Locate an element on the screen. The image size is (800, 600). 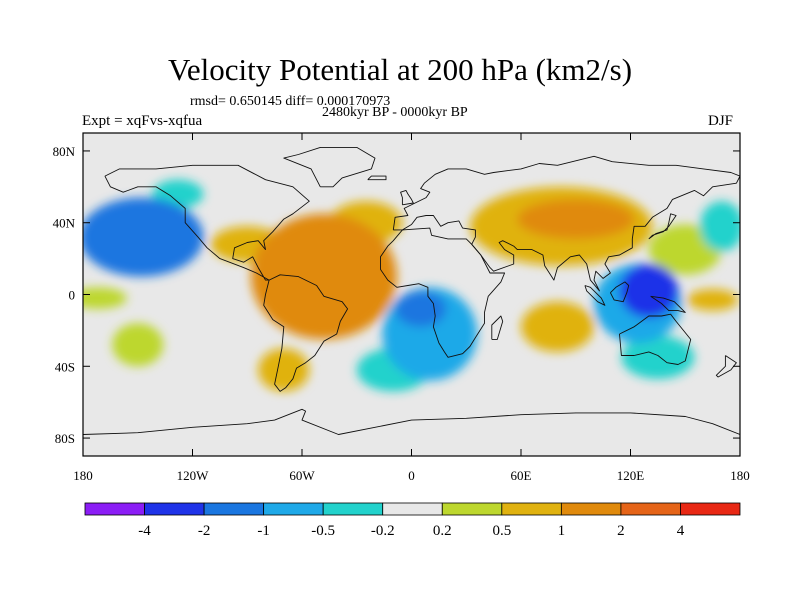
colorbar-label: -1 is located at coordinates (263, 531).